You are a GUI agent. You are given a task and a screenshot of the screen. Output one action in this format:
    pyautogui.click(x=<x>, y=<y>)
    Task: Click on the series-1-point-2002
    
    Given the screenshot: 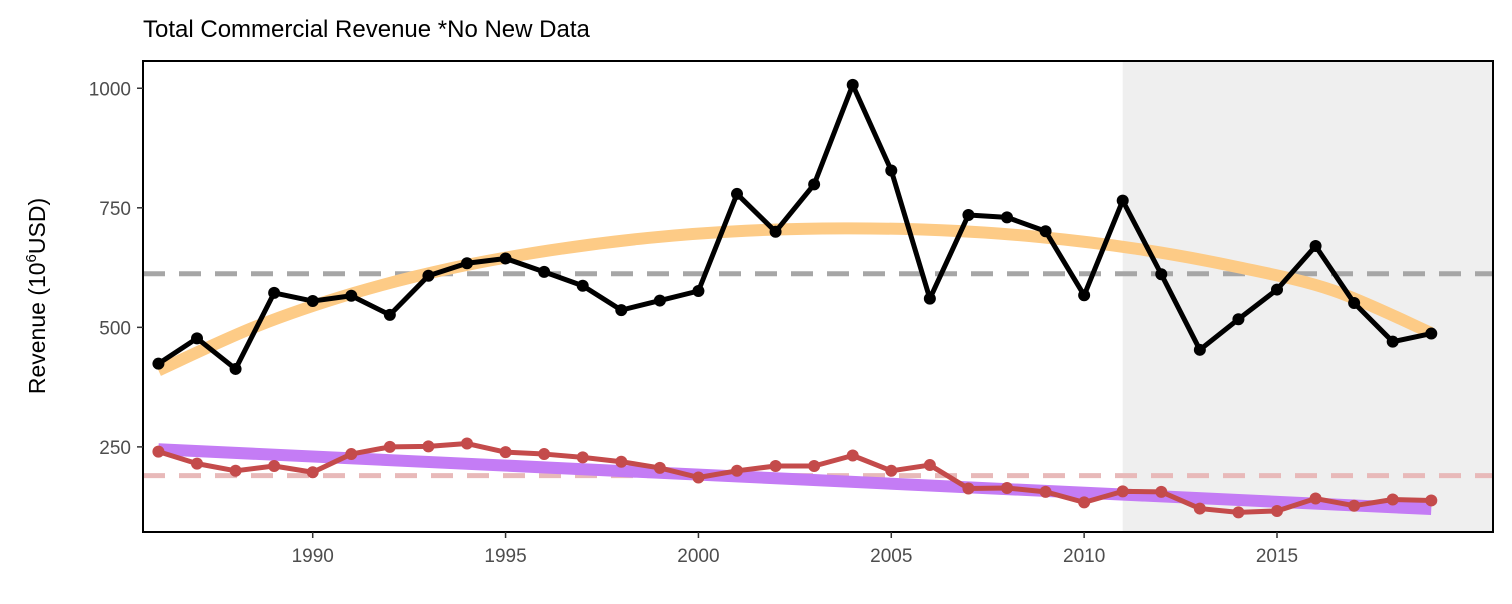 What is the action you would take?
    pyautogui.click(x=775, y=231)
    